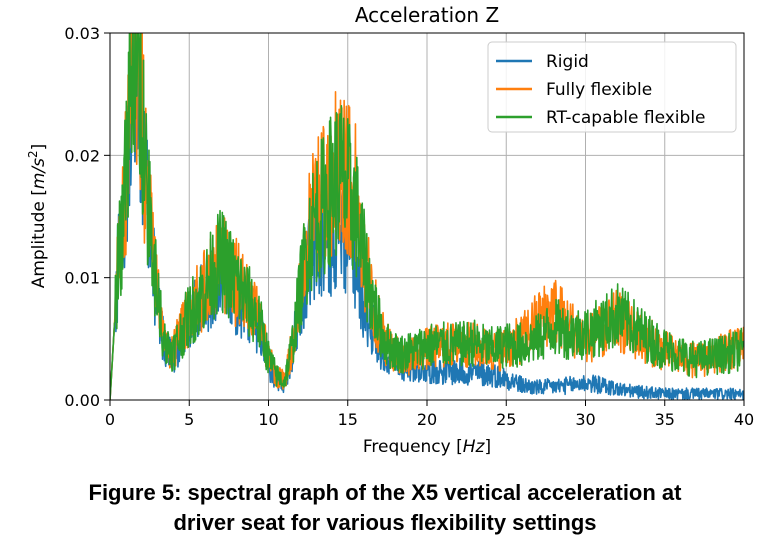  Describe the element at coordinates (567, 62) in the screenshot. I see `legend-label: Rigid` at that location.